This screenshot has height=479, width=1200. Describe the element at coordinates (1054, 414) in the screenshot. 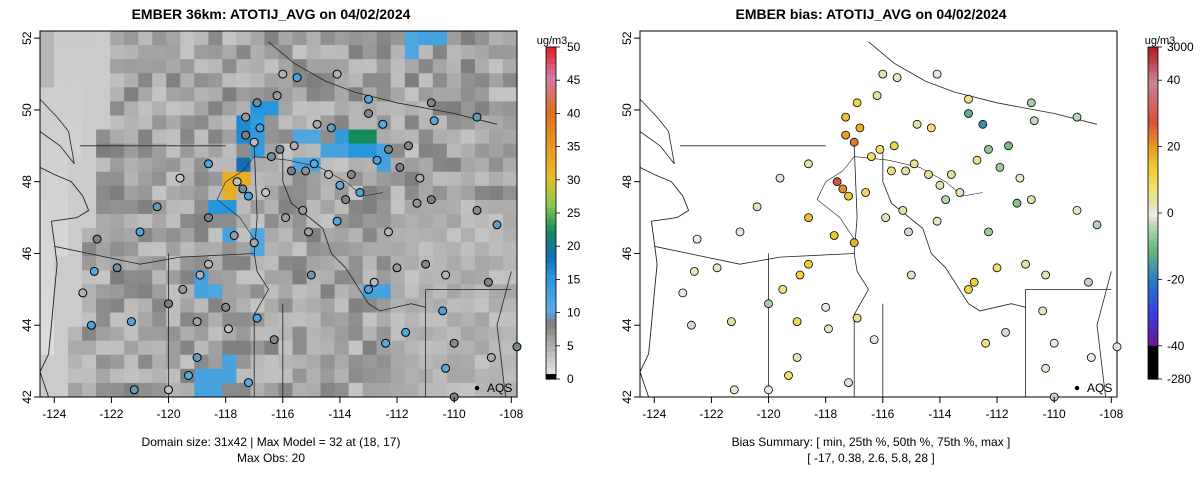

I see `x-tick-label: -110` at that location.